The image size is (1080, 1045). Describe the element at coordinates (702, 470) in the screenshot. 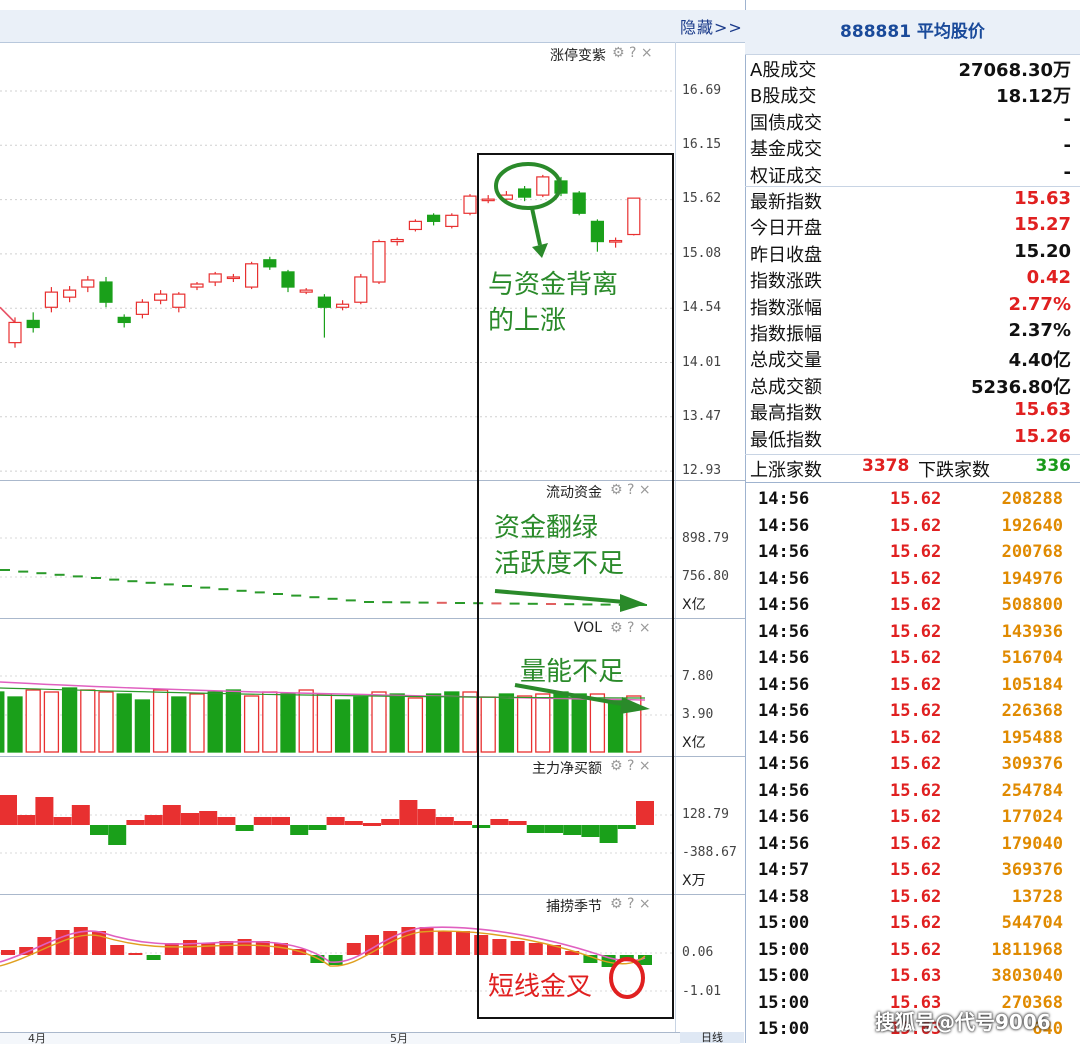

I see `price-ytick: 12.93` at that location.